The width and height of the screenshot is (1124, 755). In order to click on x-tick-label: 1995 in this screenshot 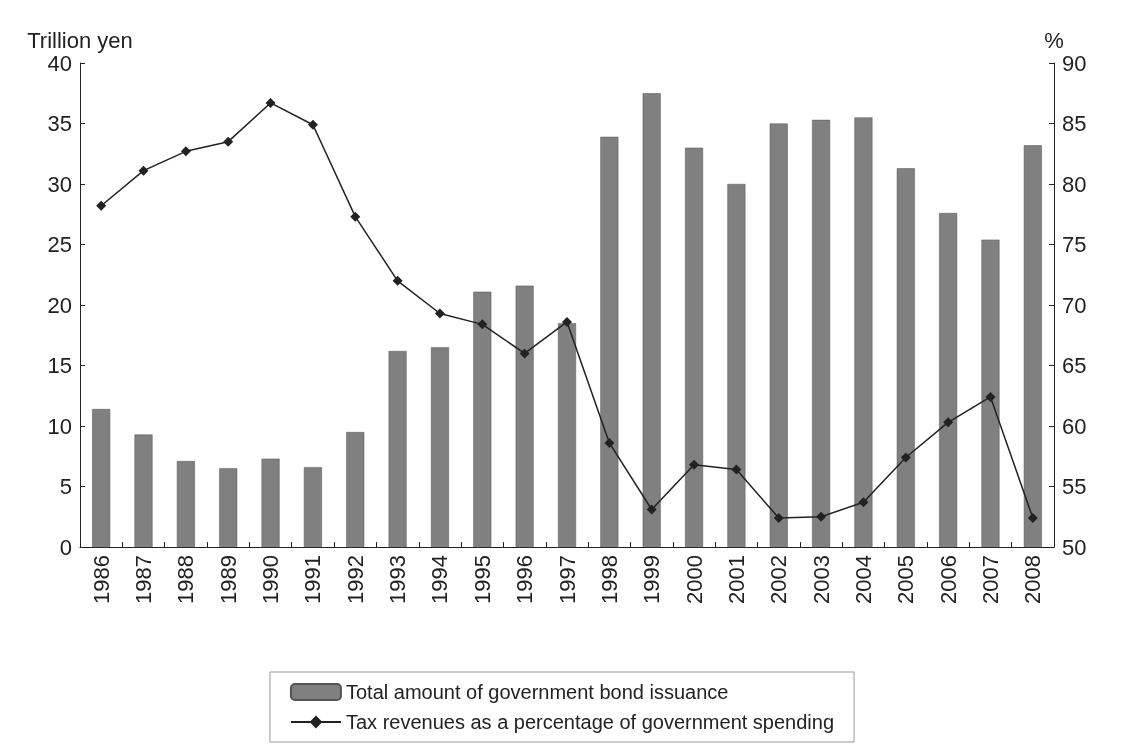, I will do `click(482, 579)`.